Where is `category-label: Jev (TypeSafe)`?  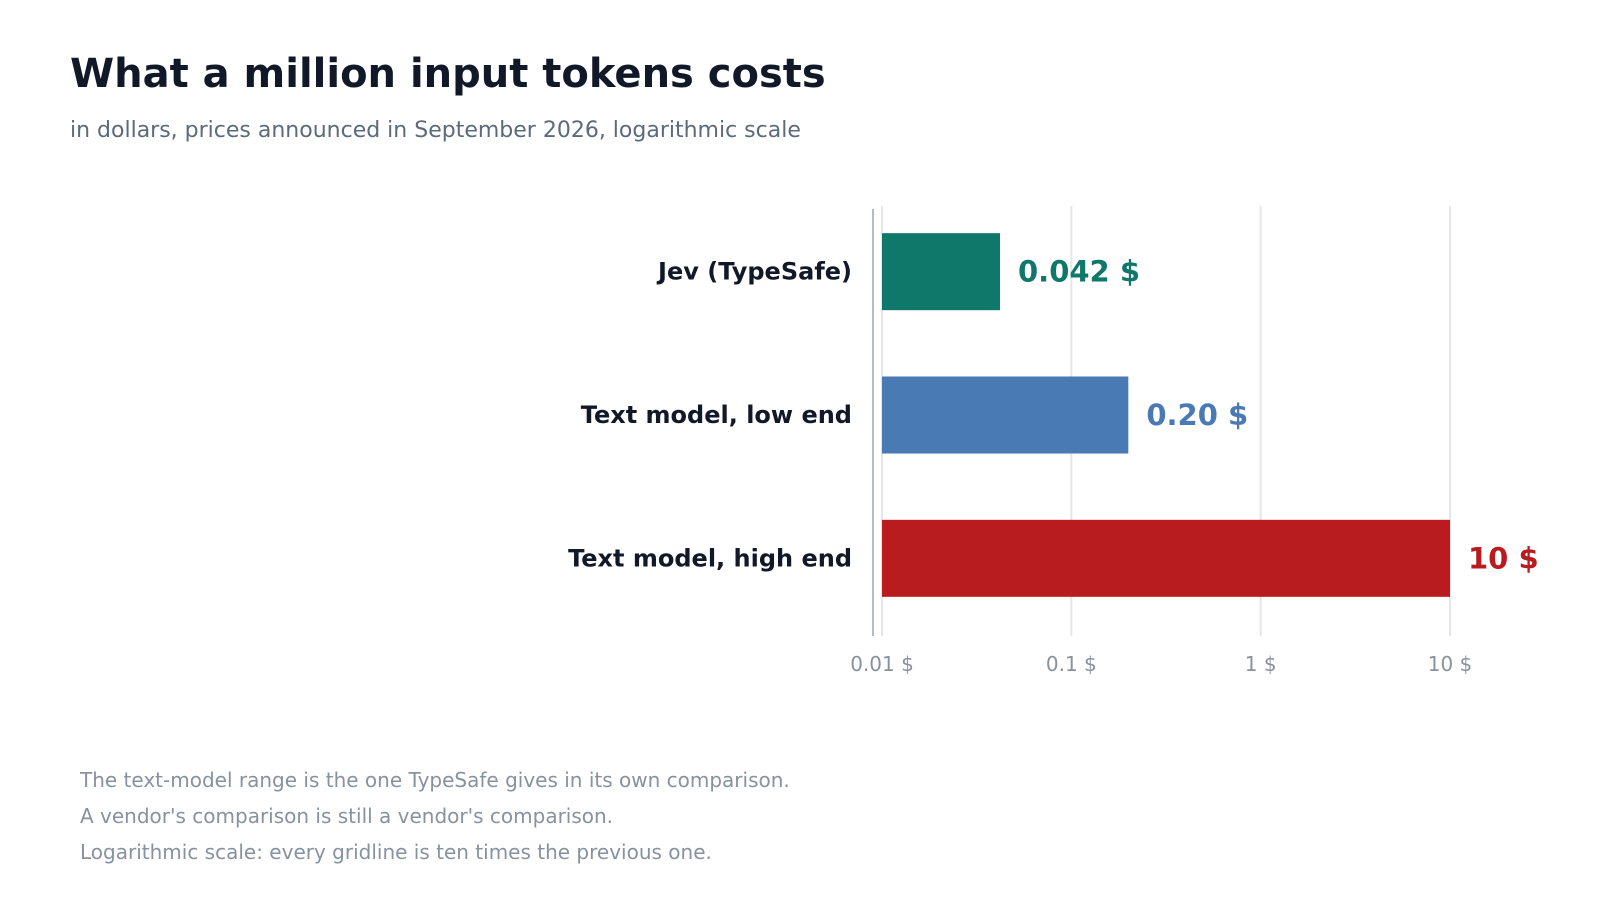
category-label: Jev (TypeSafe) is located at coordinates (754, 272).